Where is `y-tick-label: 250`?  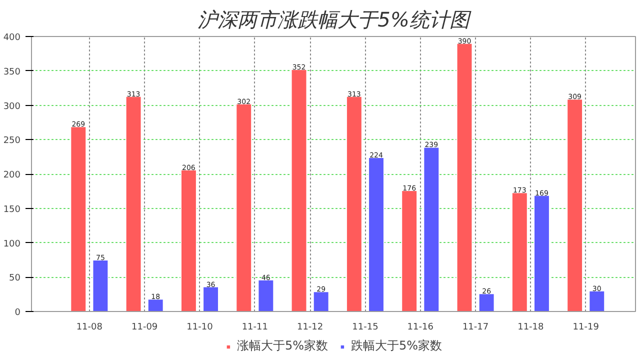 y-tick-label: 250 is located at coordinates (12, 141).